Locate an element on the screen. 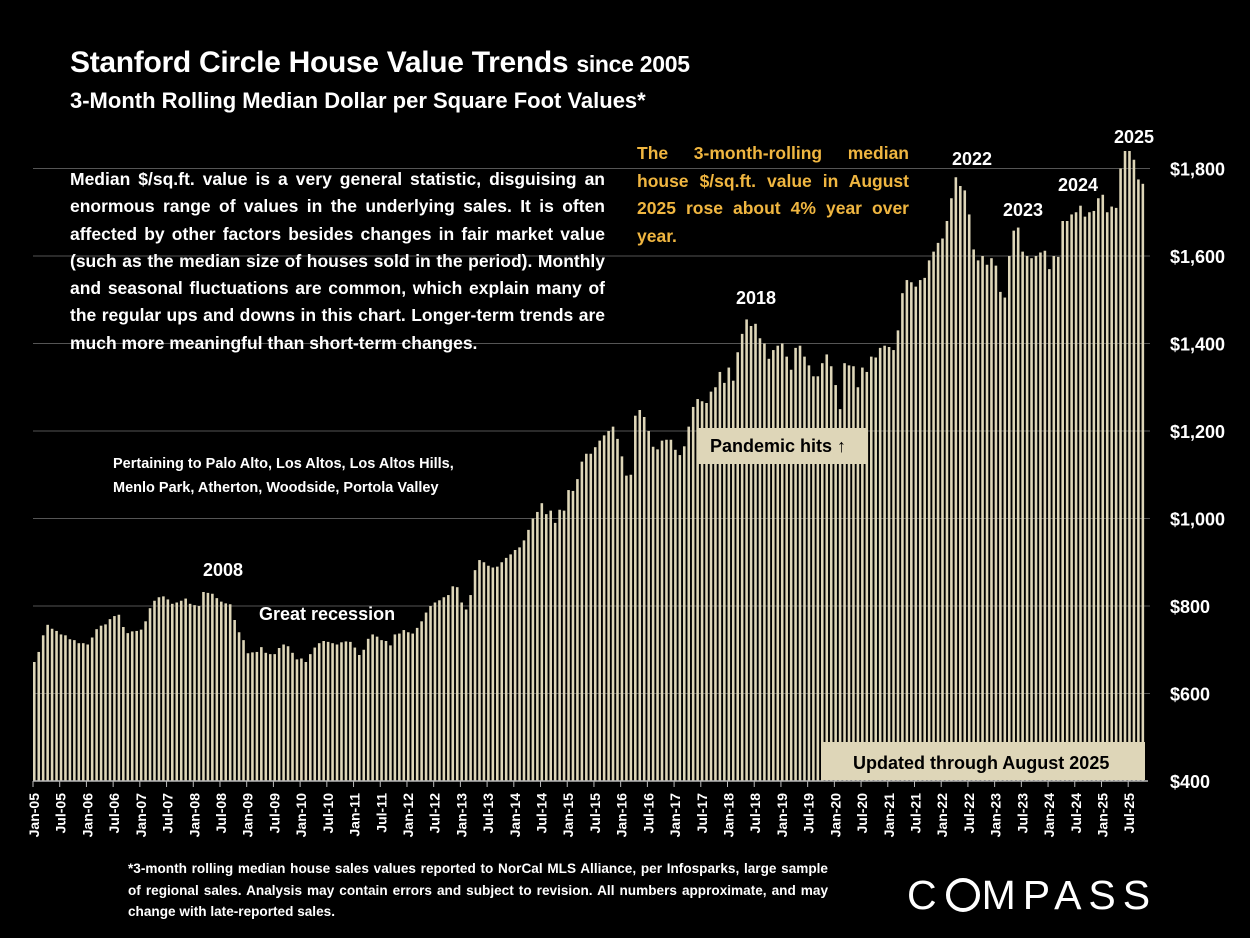 Image resolution: width=1250 pixels, height=938 pixels. x-tick-label: Jul-10 is located at coordinates (328, 813).